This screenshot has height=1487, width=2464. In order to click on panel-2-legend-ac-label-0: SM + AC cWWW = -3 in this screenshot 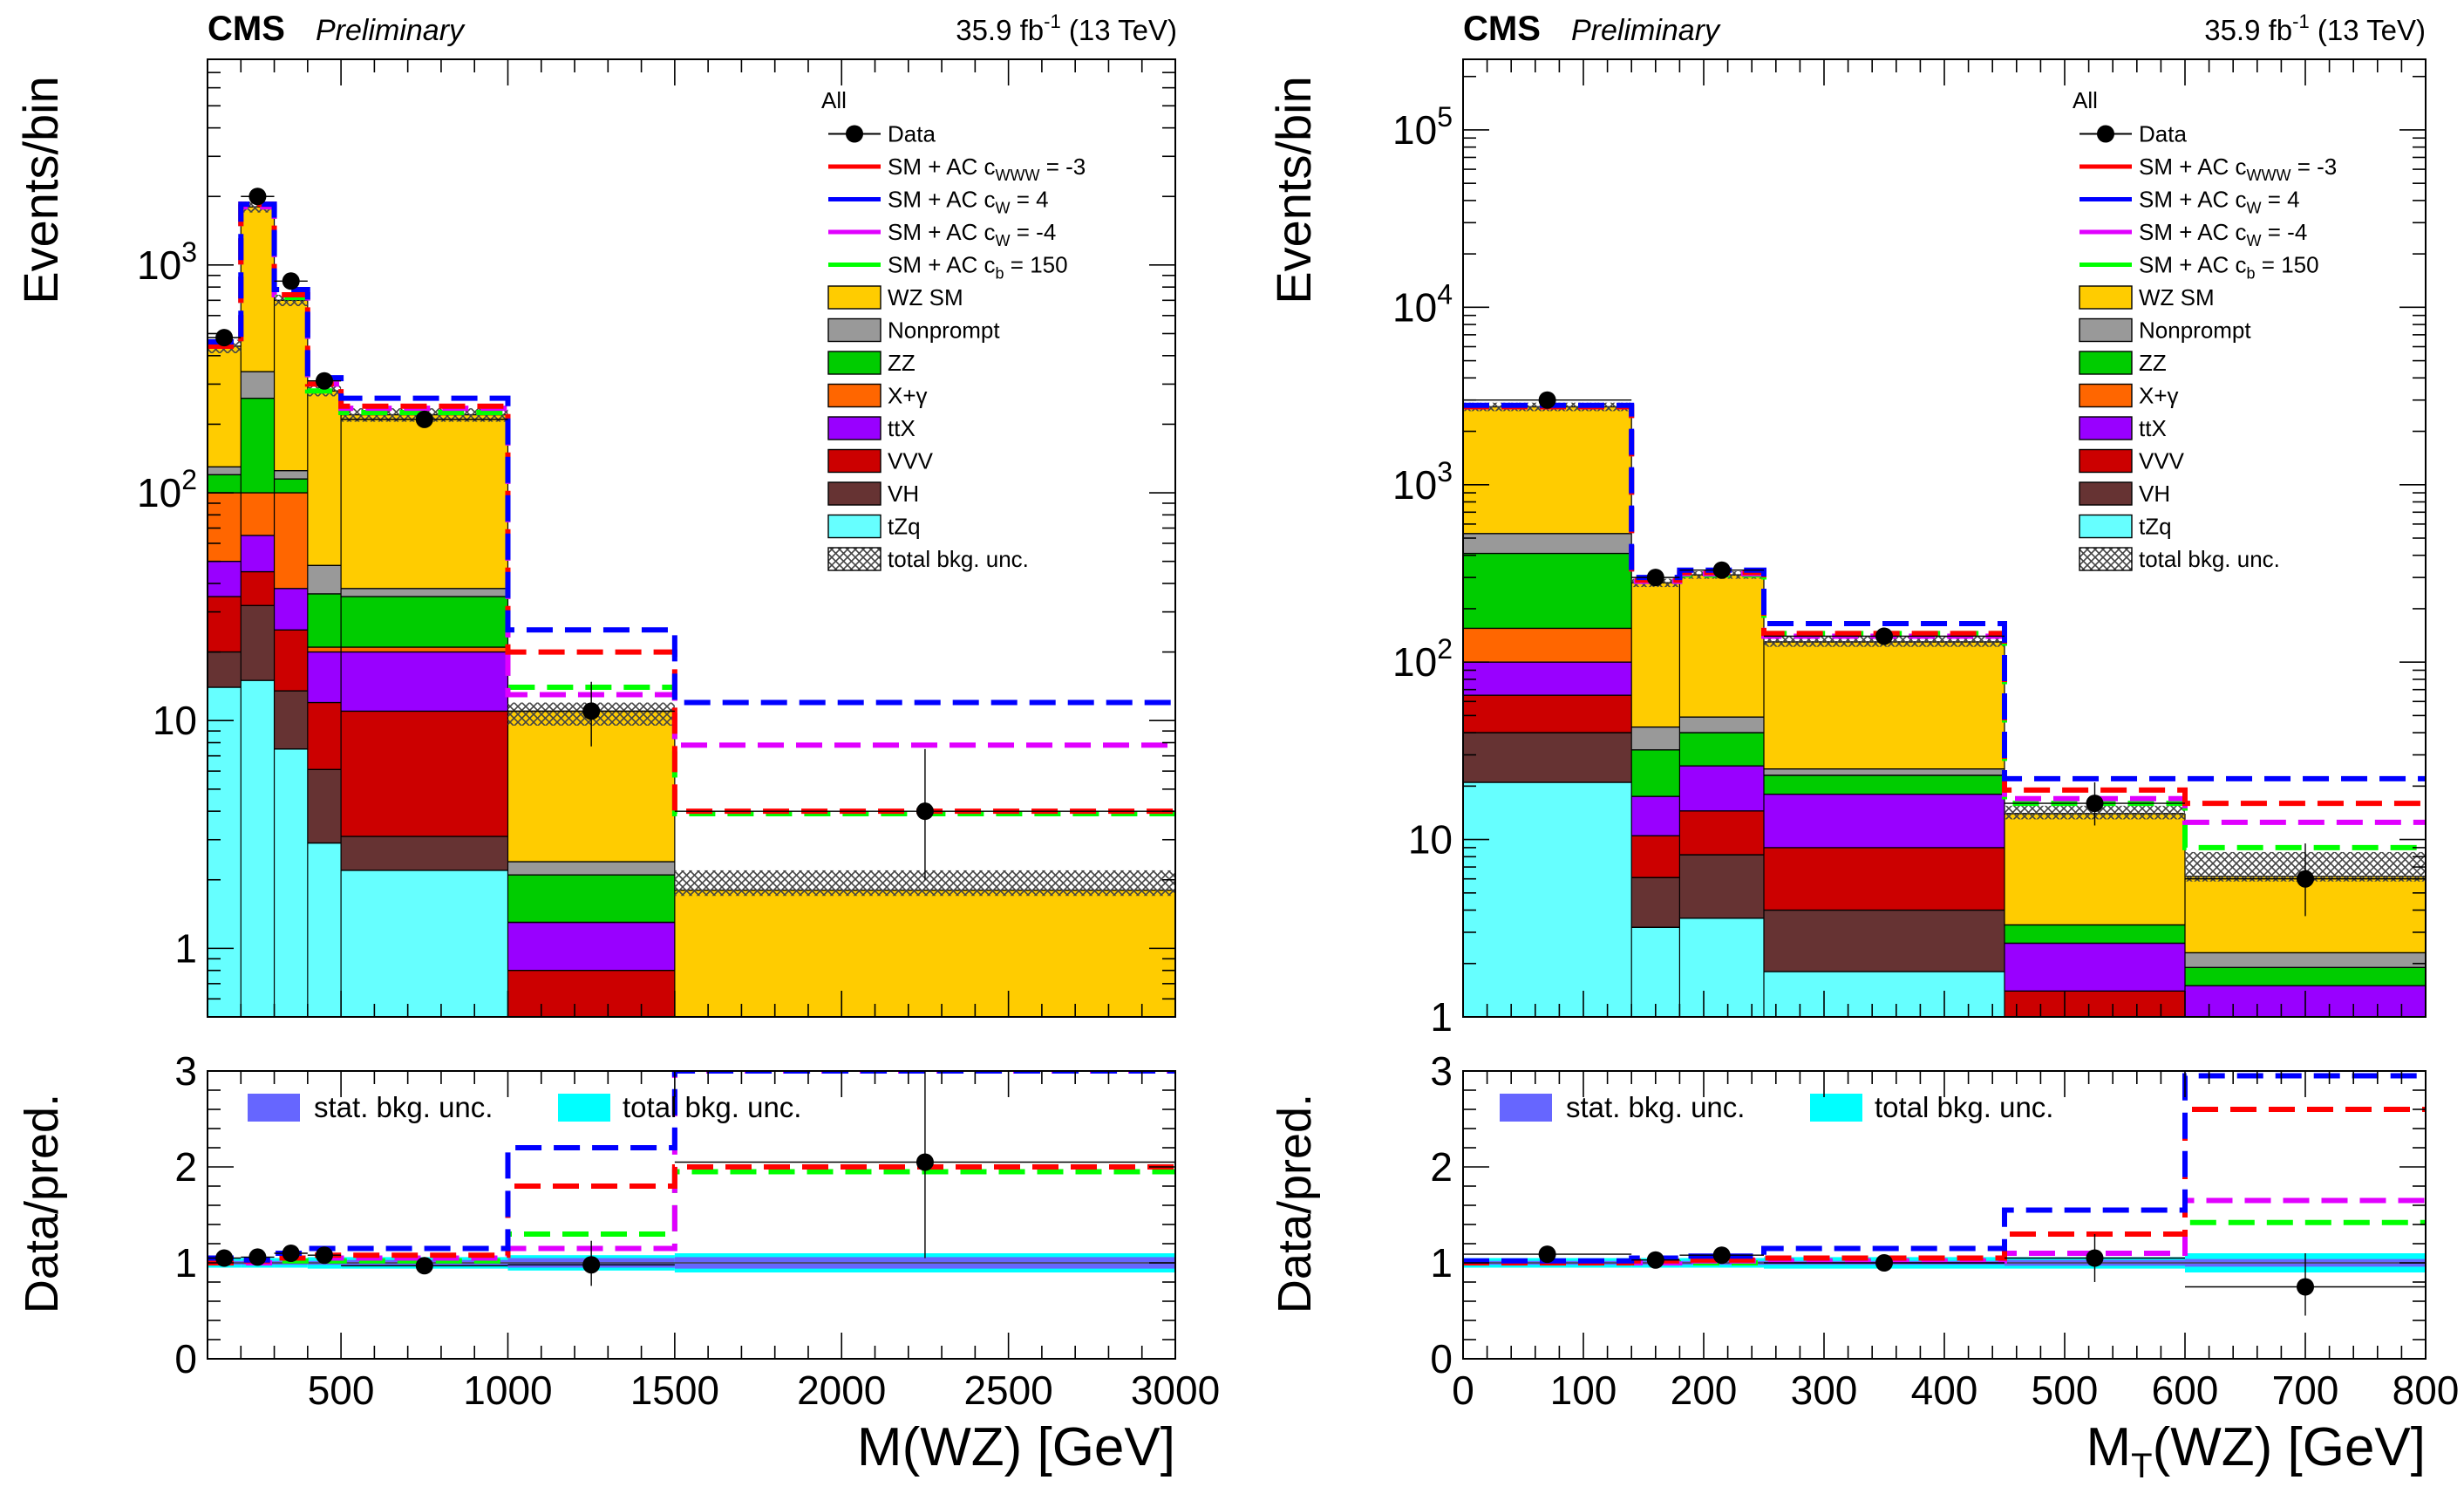, I will do `click(2238, 168)`.